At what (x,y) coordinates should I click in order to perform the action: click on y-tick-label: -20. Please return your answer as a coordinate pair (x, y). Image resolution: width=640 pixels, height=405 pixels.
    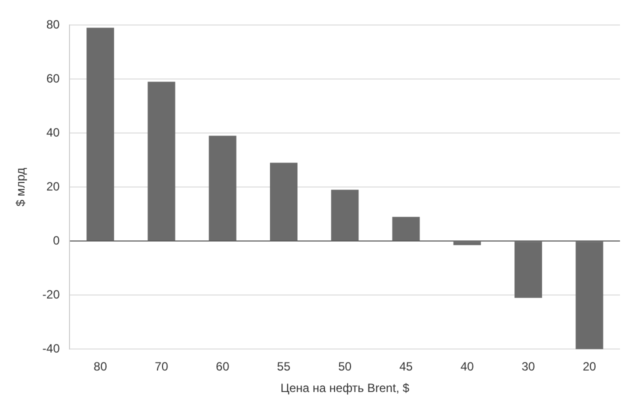
    Looking at the image, I should click on (51, 294).